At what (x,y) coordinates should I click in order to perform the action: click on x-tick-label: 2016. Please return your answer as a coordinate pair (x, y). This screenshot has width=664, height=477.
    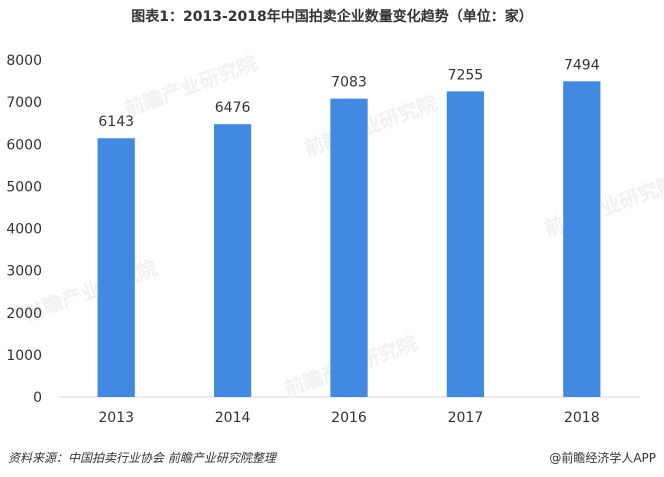
    Looking at the image, I should click on (349, 418).